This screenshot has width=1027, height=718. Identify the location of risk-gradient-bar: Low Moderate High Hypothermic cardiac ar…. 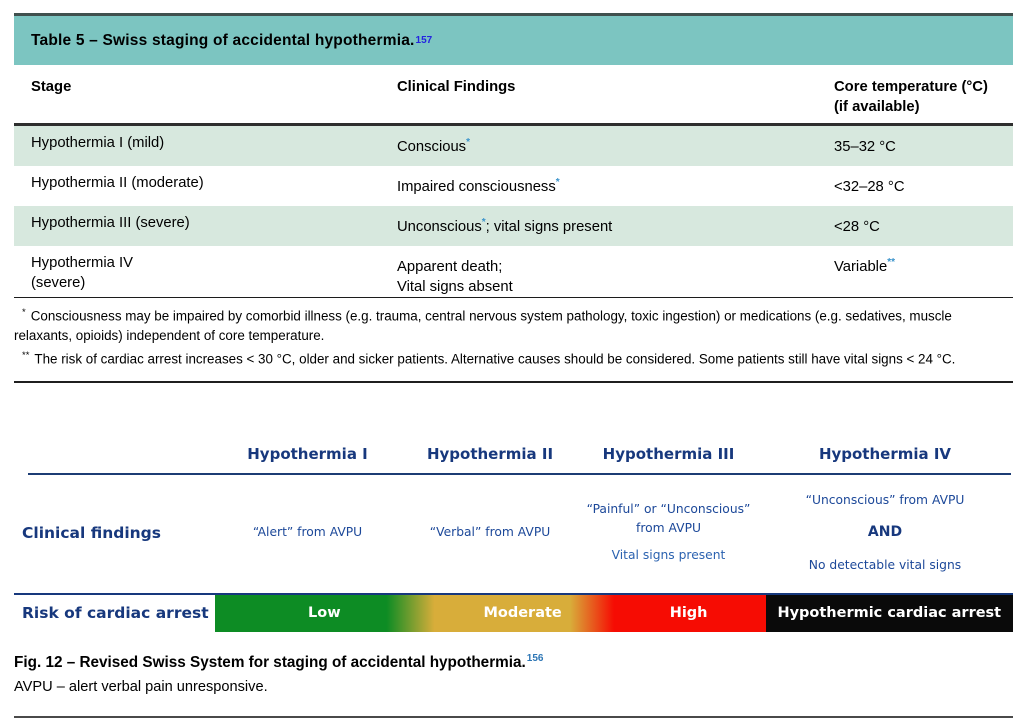
(614, 613).